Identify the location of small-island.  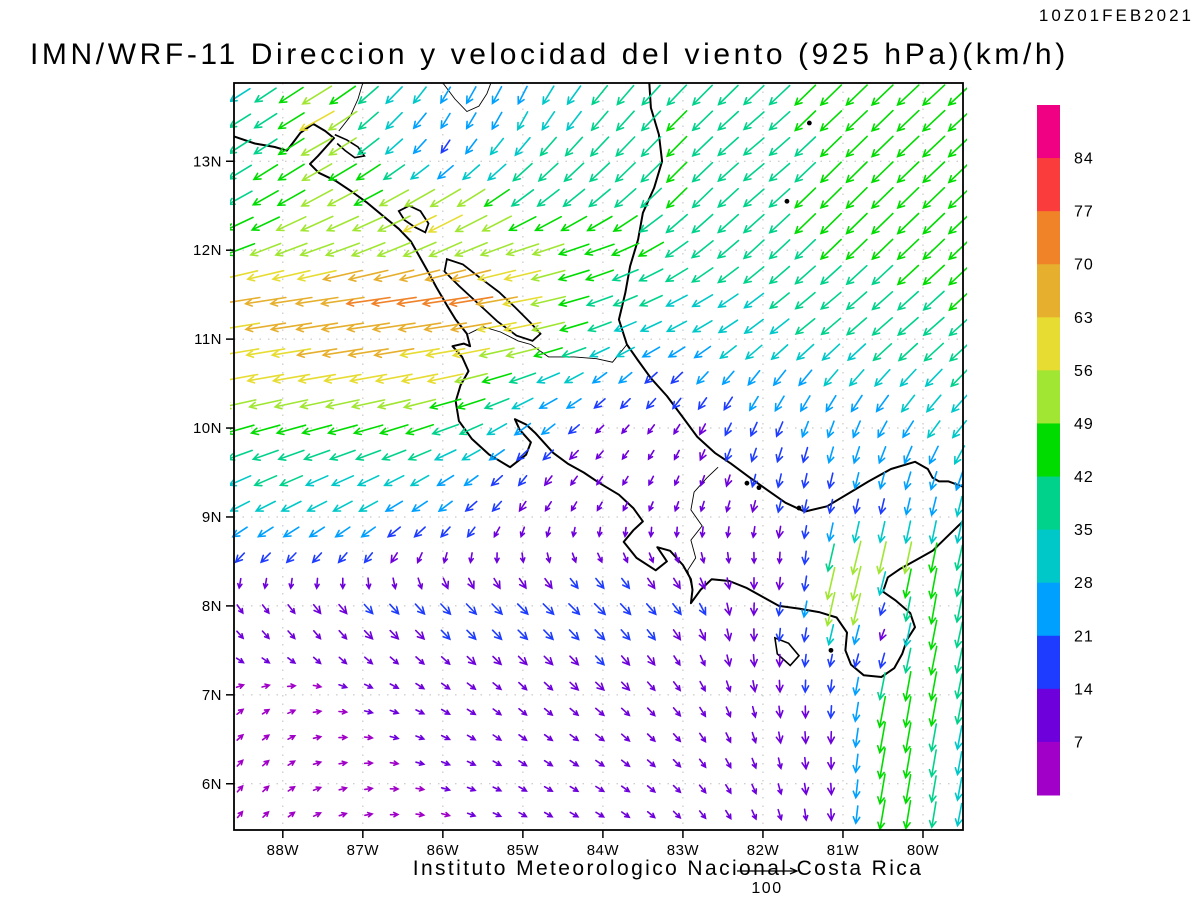
(747, 483).